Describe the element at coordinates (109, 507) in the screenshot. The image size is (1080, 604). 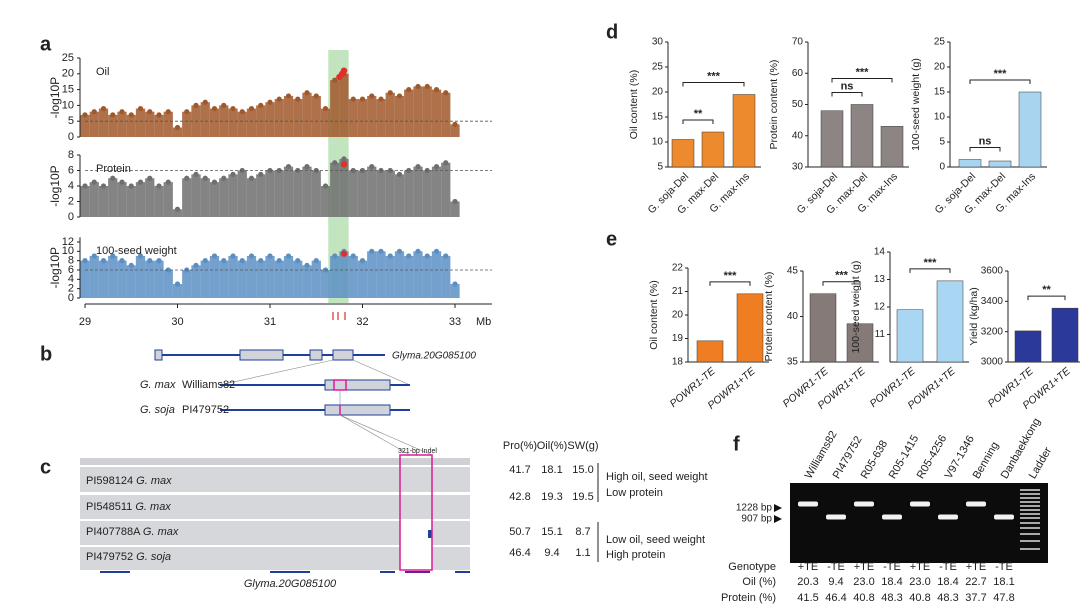
I see `accession: PI548511` at that location.